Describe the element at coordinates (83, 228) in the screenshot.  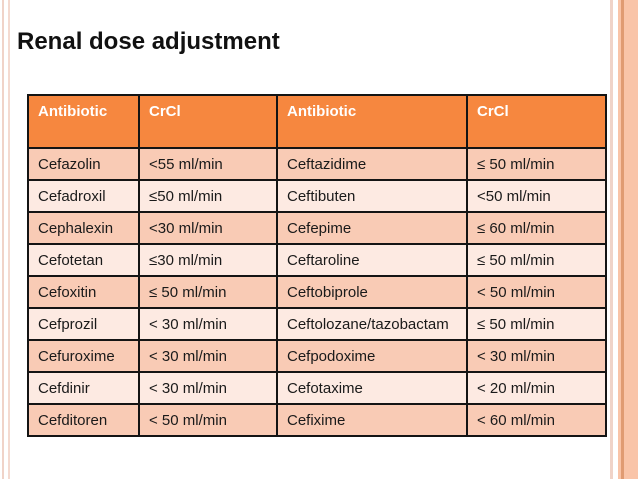
I see `cell-antibiotic: Cephalexin` at that location.